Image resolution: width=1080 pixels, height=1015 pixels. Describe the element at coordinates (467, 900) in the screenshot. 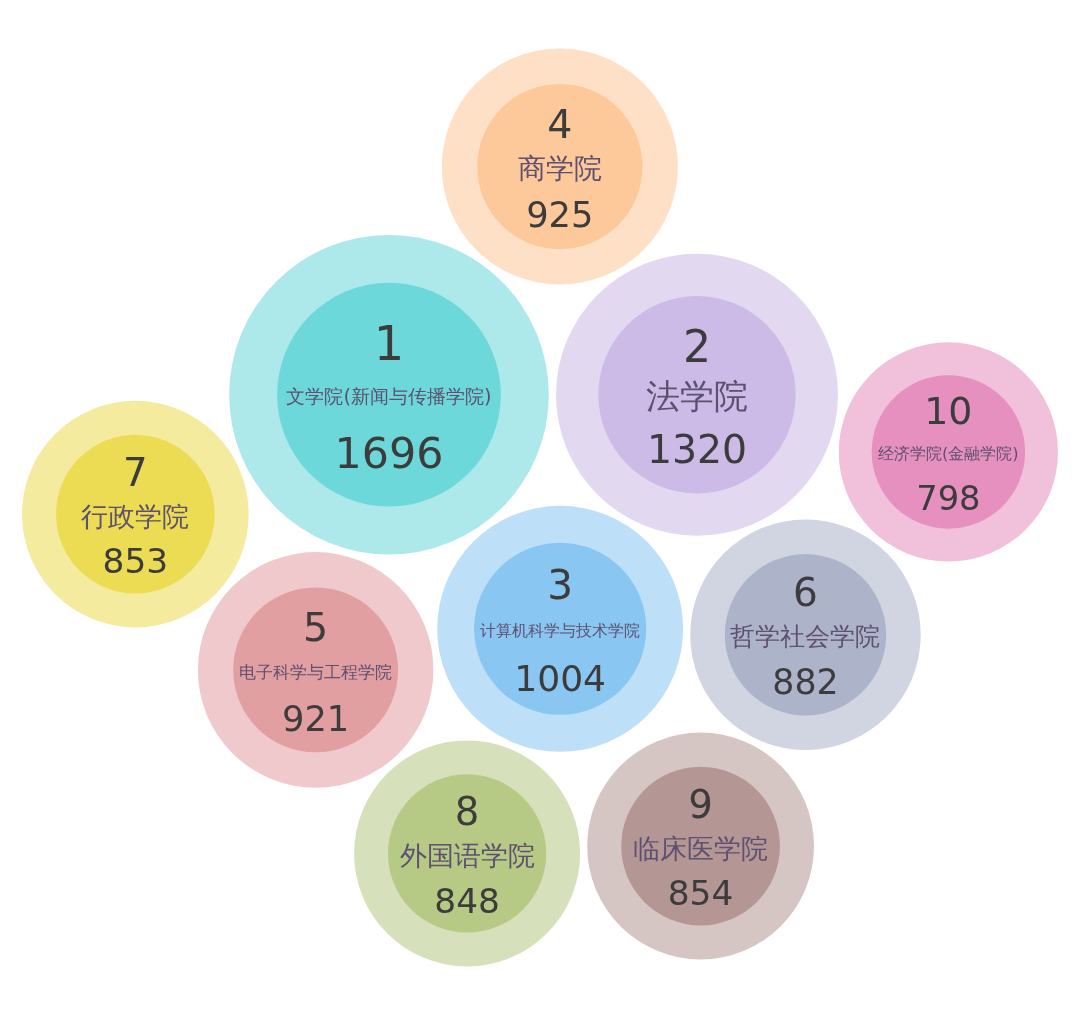

I see `data-label: 848` at that location.